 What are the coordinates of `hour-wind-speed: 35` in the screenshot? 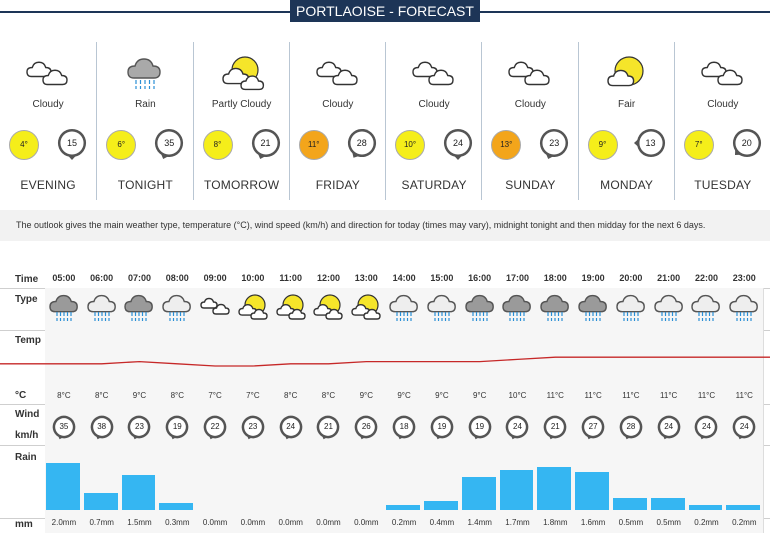 It's located at (64, 426).